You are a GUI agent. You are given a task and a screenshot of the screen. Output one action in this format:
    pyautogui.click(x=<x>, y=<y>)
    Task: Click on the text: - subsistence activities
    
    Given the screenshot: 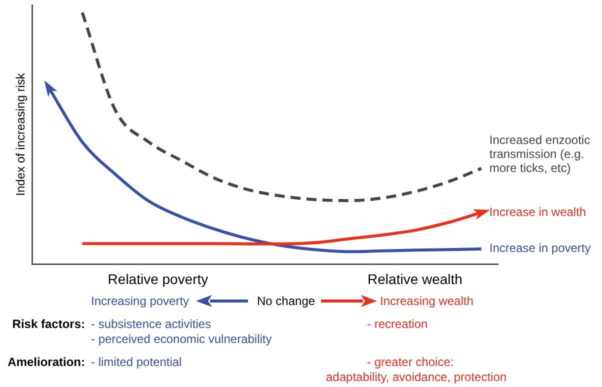 What is the action you would take?
    pyautogui.click(x=151, y=324)
    